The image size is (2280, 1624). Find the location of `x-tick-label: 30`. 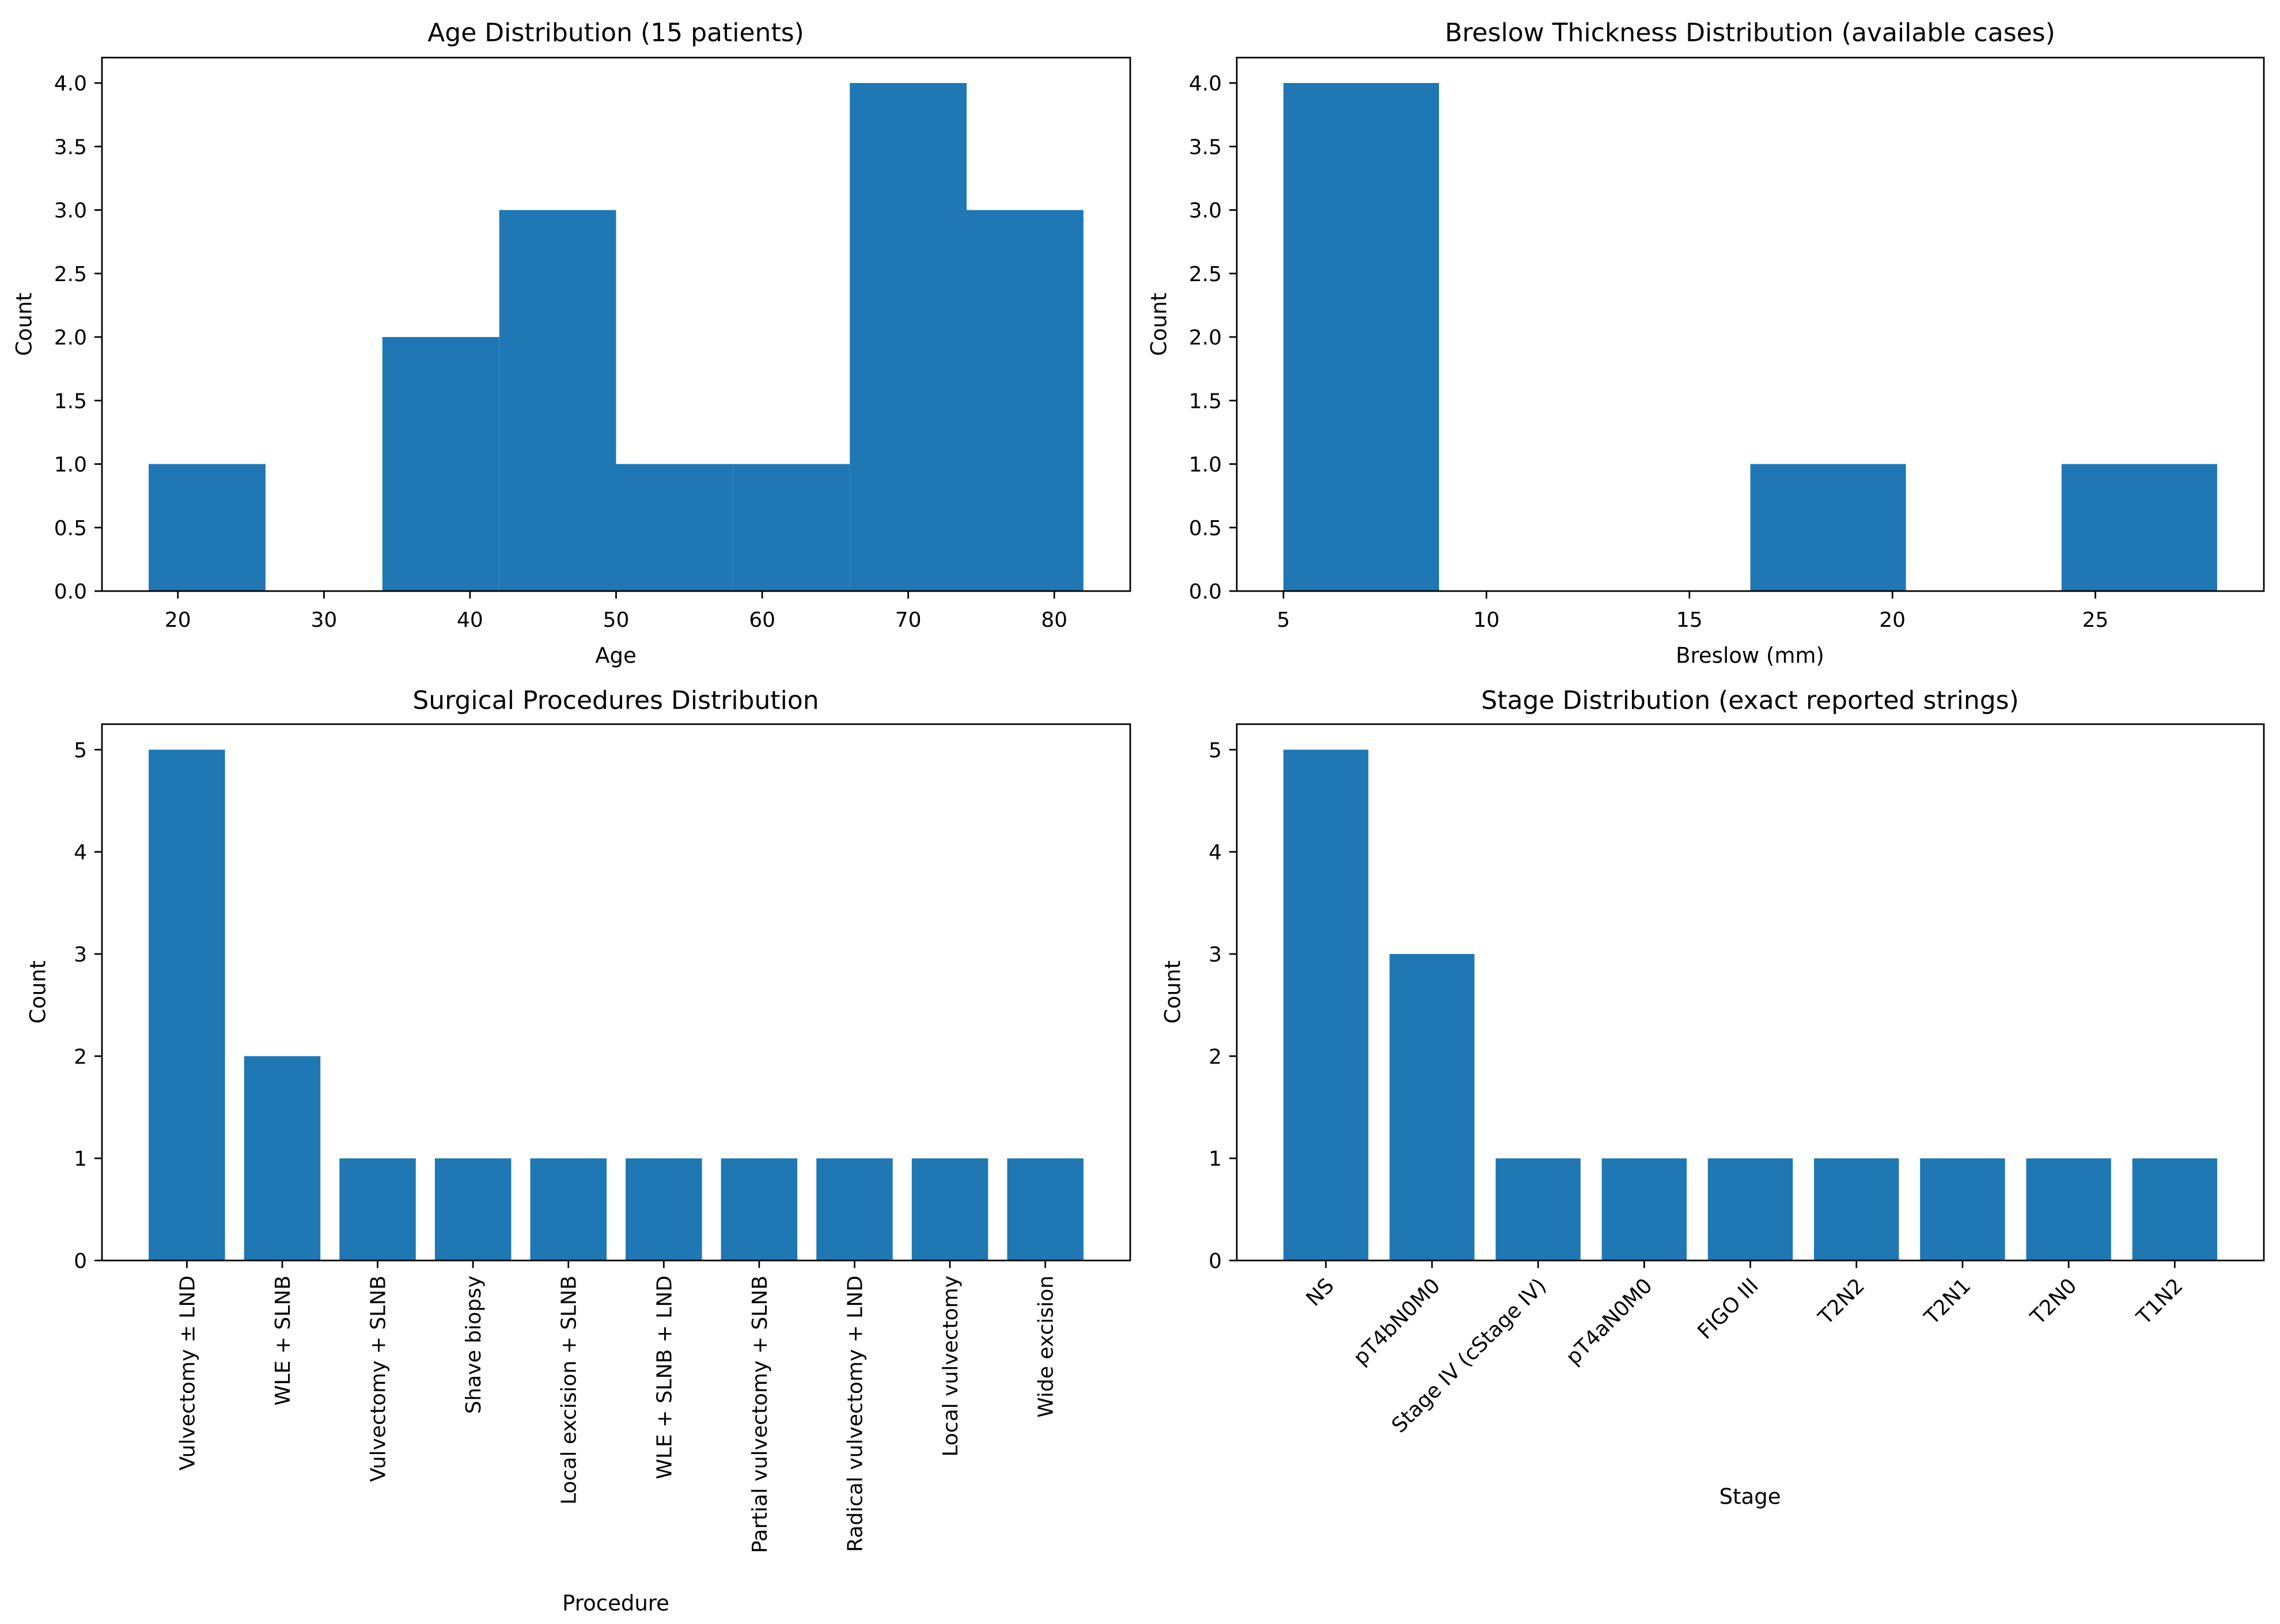

x-tick-label: 30 is located at coordinates (323, 620).